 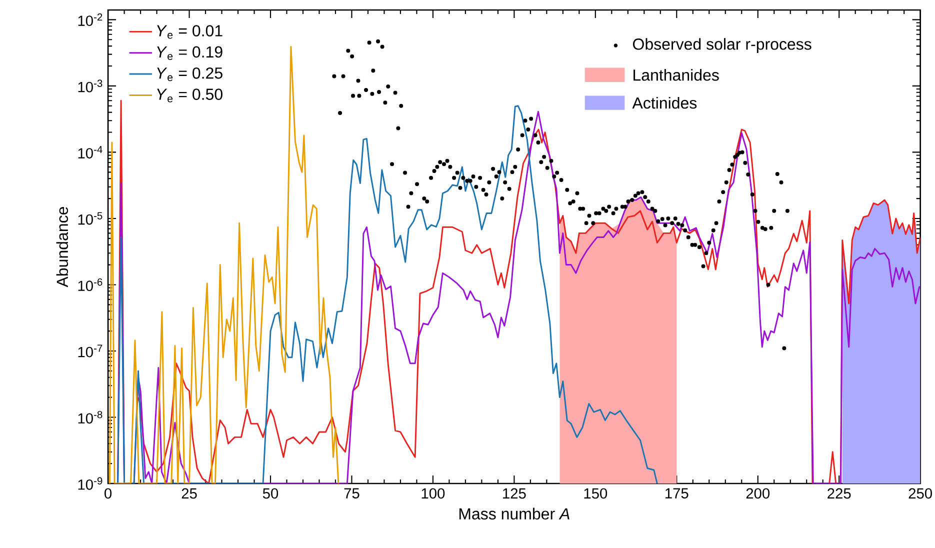 What do you see at coordinates (514, 493) in the screenshot?
I see `x-tick-label: 125` at bounding box center [514, 493].